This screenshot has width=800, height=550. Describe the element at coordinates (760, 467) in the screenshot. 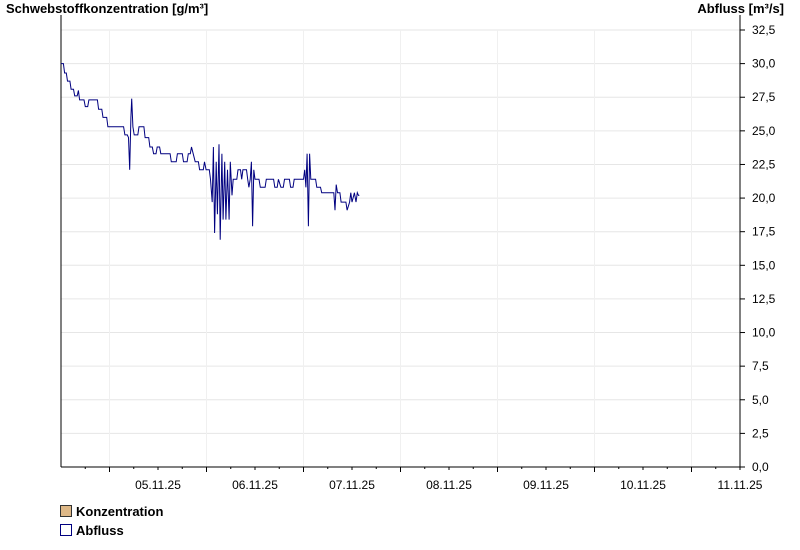

I see `y-tick-label: 0,0` at that location.